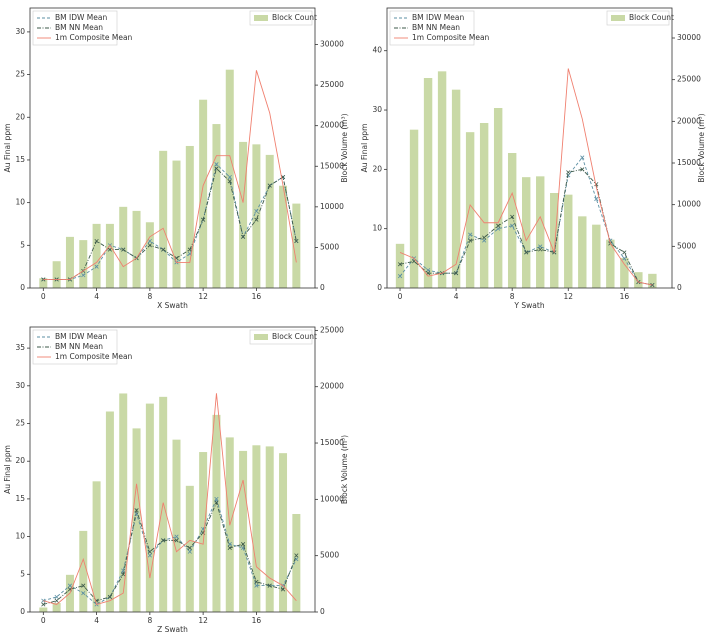  I want to click on y2-tick-label: 0, so click(322, 611).